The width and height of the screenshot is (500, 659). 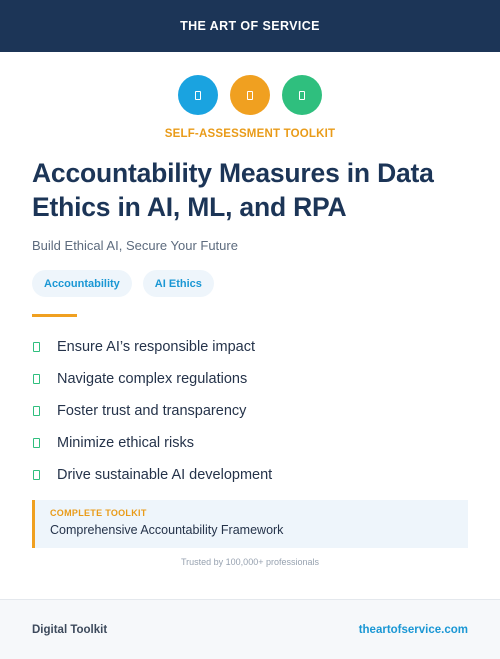 I want to click on blue-square-glyph, so click(x=198, y=95).